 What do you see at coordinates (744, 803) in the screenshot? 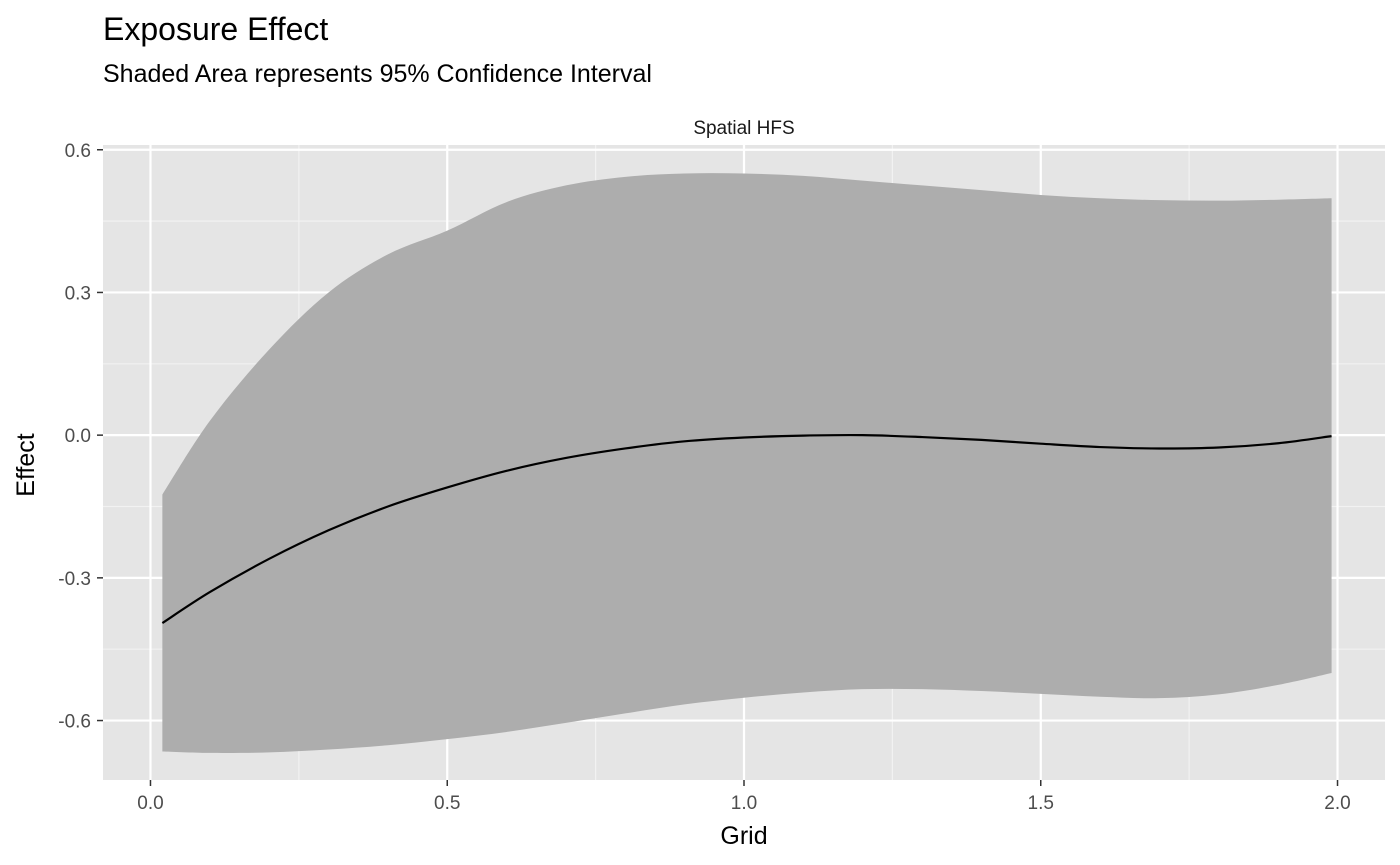
I see `x-tick-label: 1.0` at bounding box center [744, 803].